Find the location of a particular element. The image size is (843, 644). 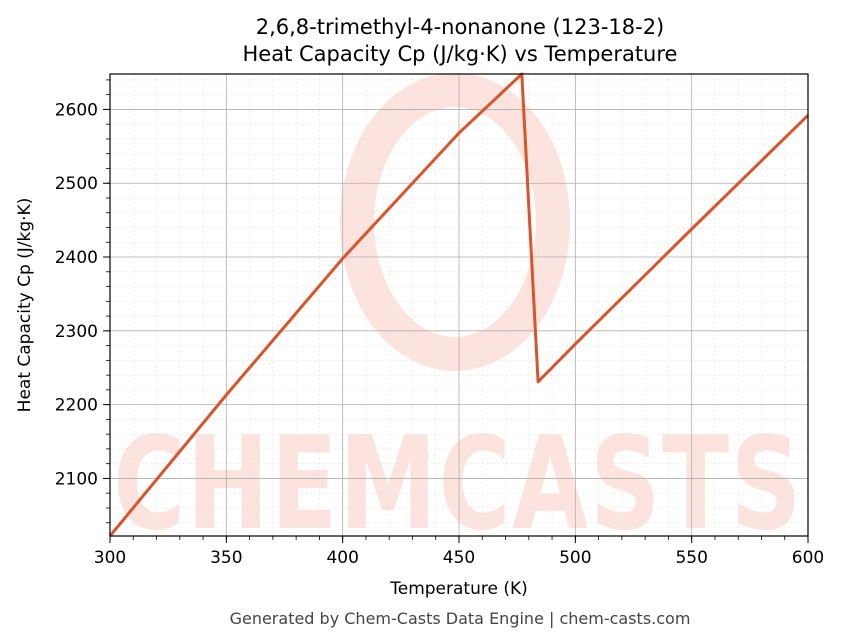

y-tick-label: 2500 is located at coordinates (76, 184).